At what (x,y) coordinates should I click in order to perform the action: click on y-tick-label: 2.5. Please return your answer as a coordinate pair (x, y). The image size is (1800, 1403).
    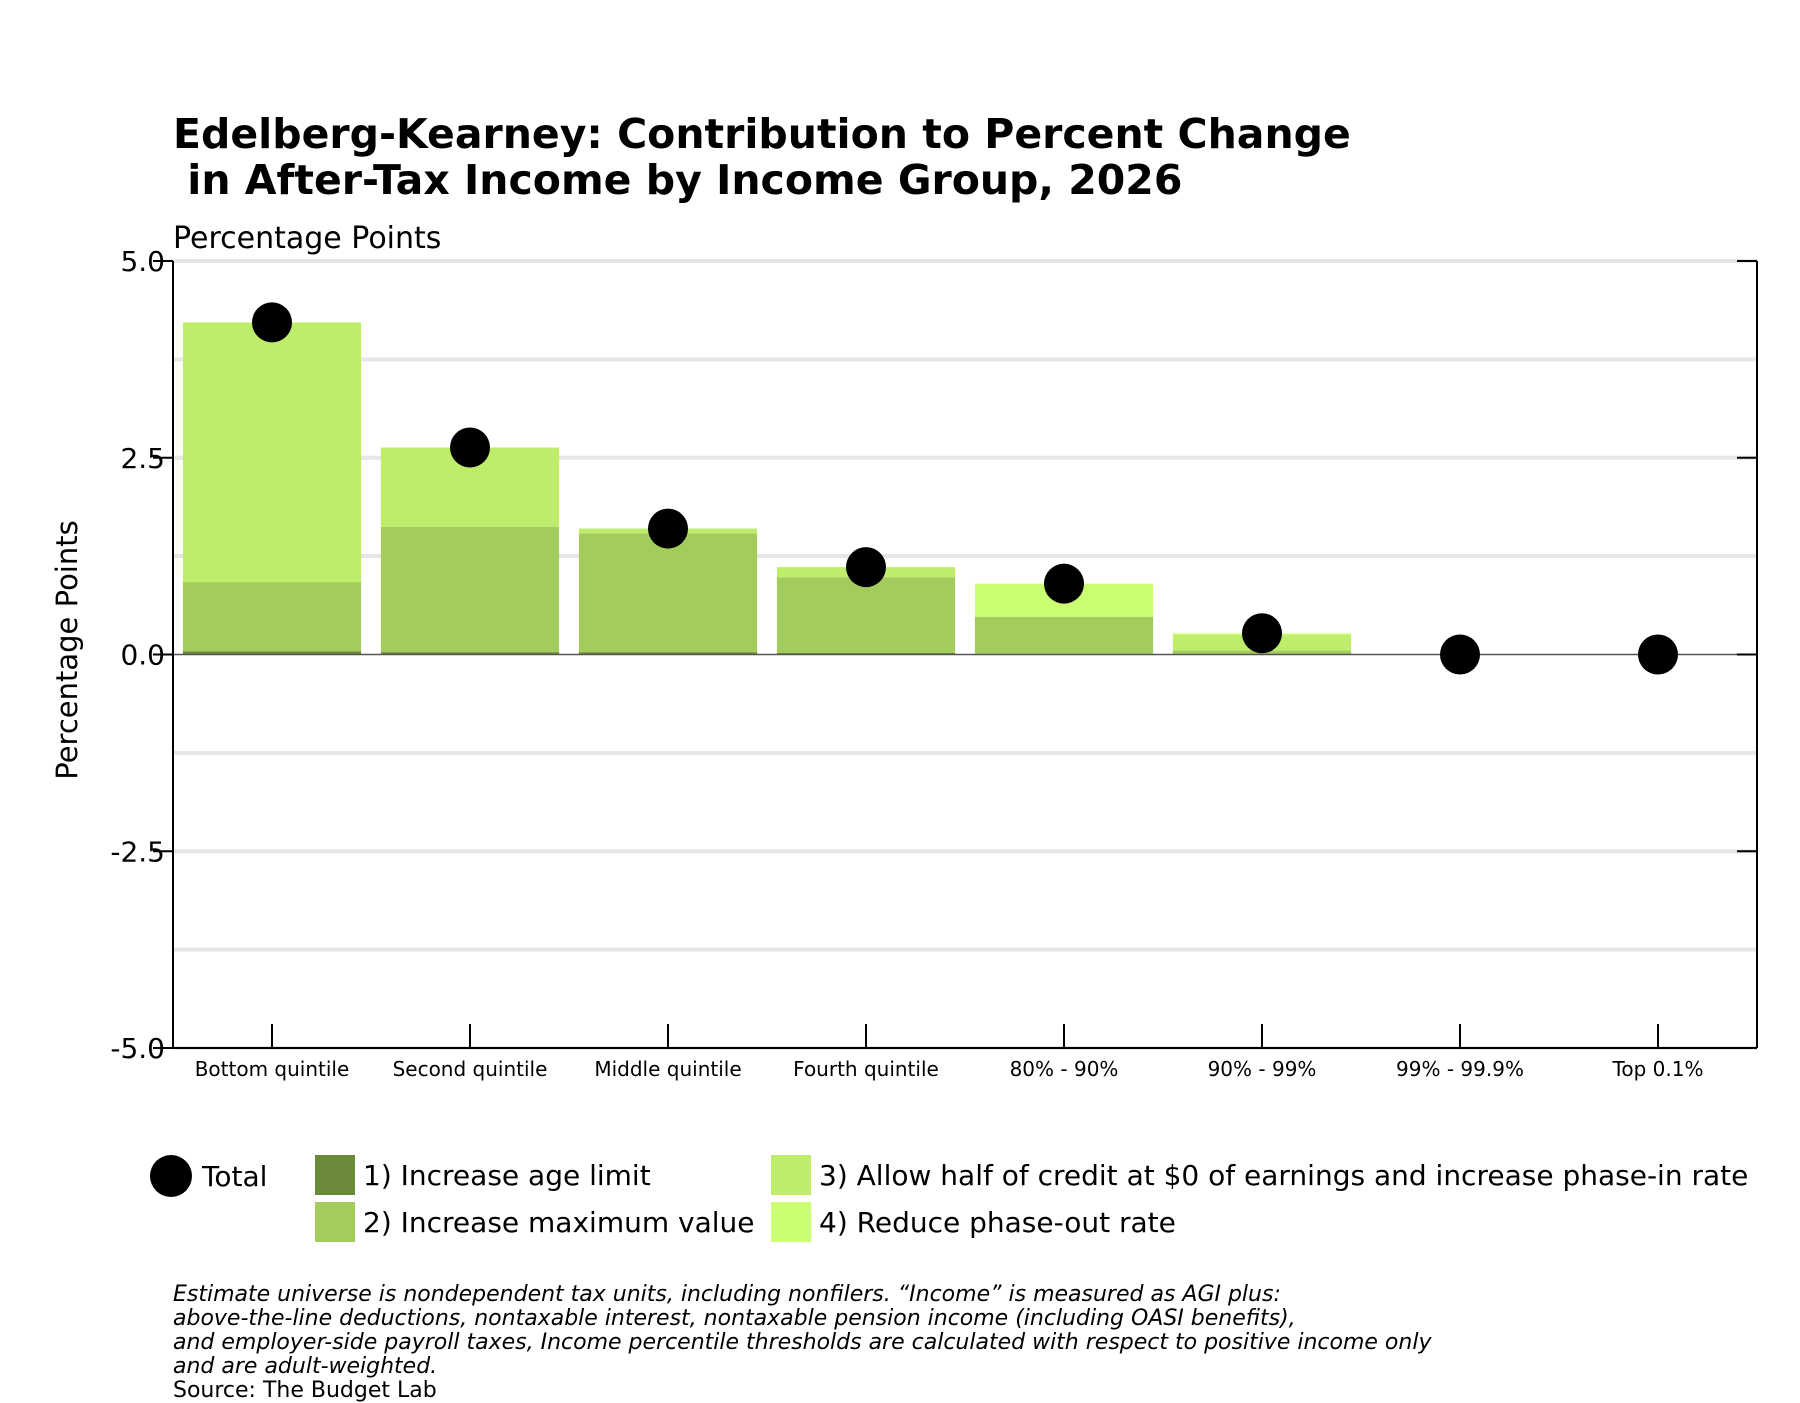
    Looking at the image, I should click on (142, 458).